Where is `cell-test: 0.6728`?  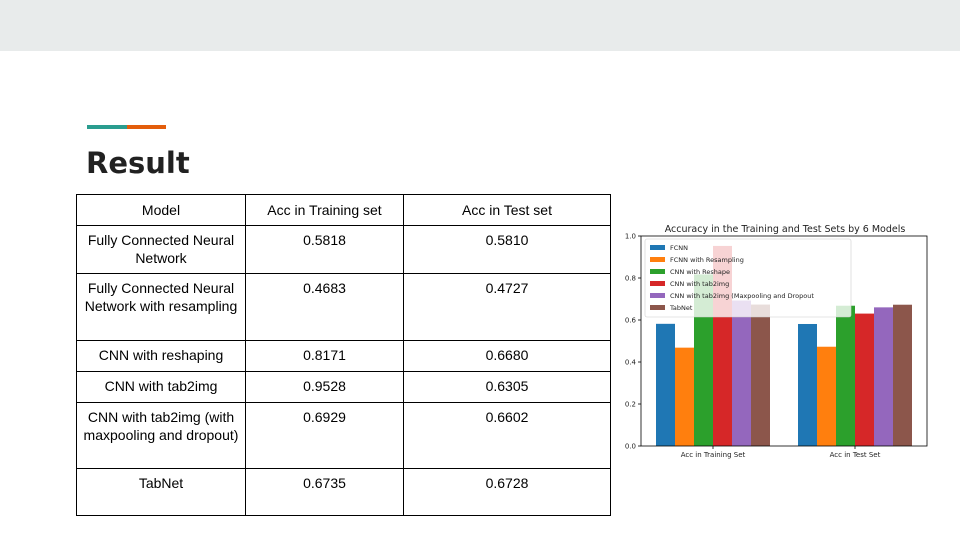
cell-test: 0.6728 is located at coordinates (507, 492).